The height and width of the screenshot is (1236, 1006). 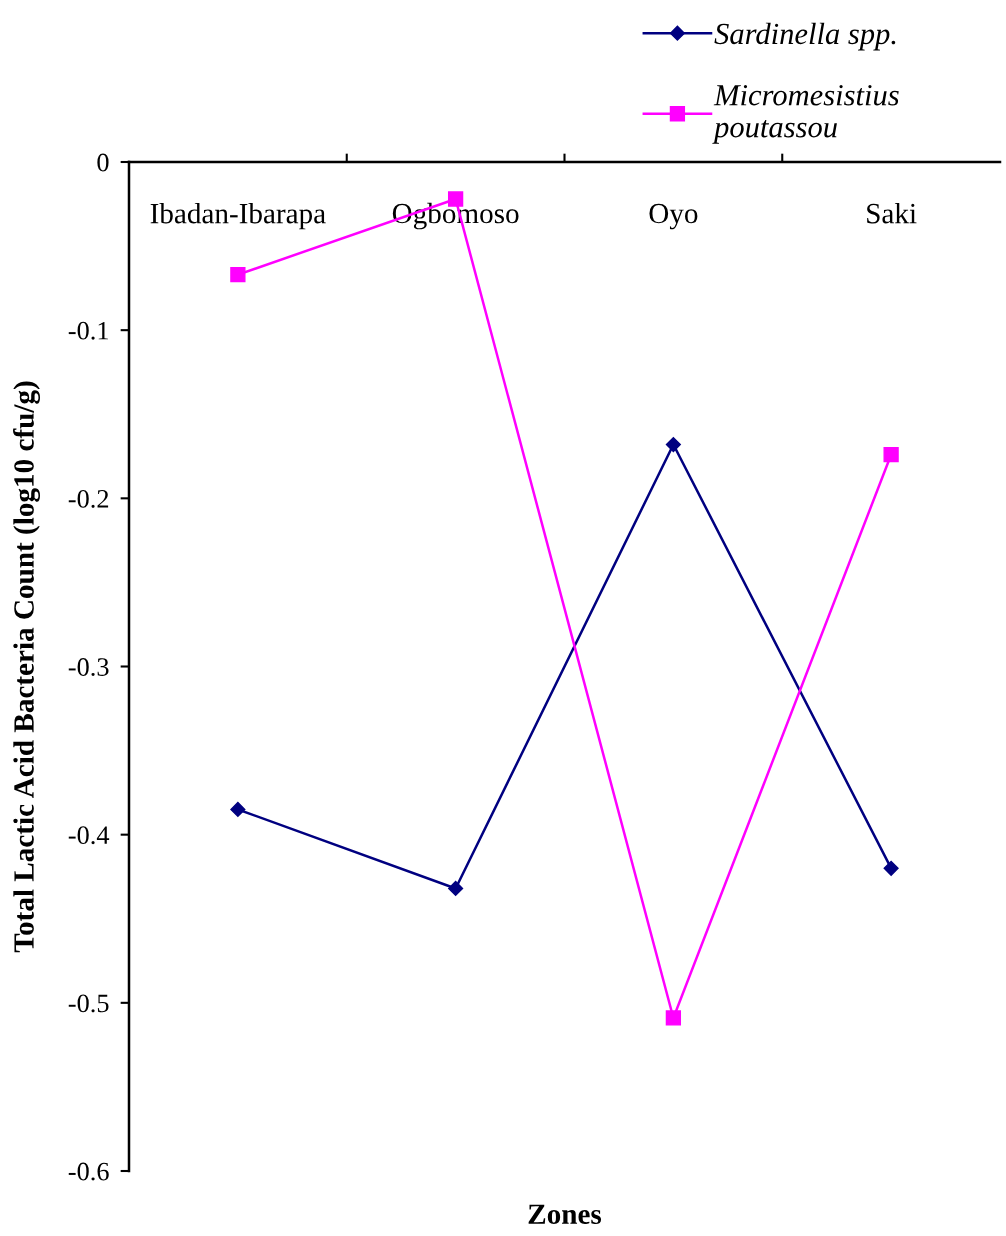 I want to click on y-tick-label: -0.4, so click(x=89, y=835).